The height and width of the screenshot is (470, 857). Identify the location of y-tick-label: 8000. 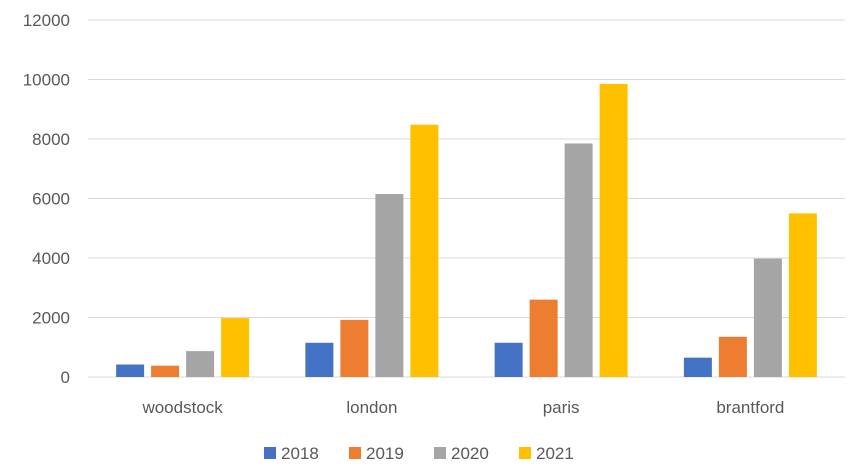
(51, 139).